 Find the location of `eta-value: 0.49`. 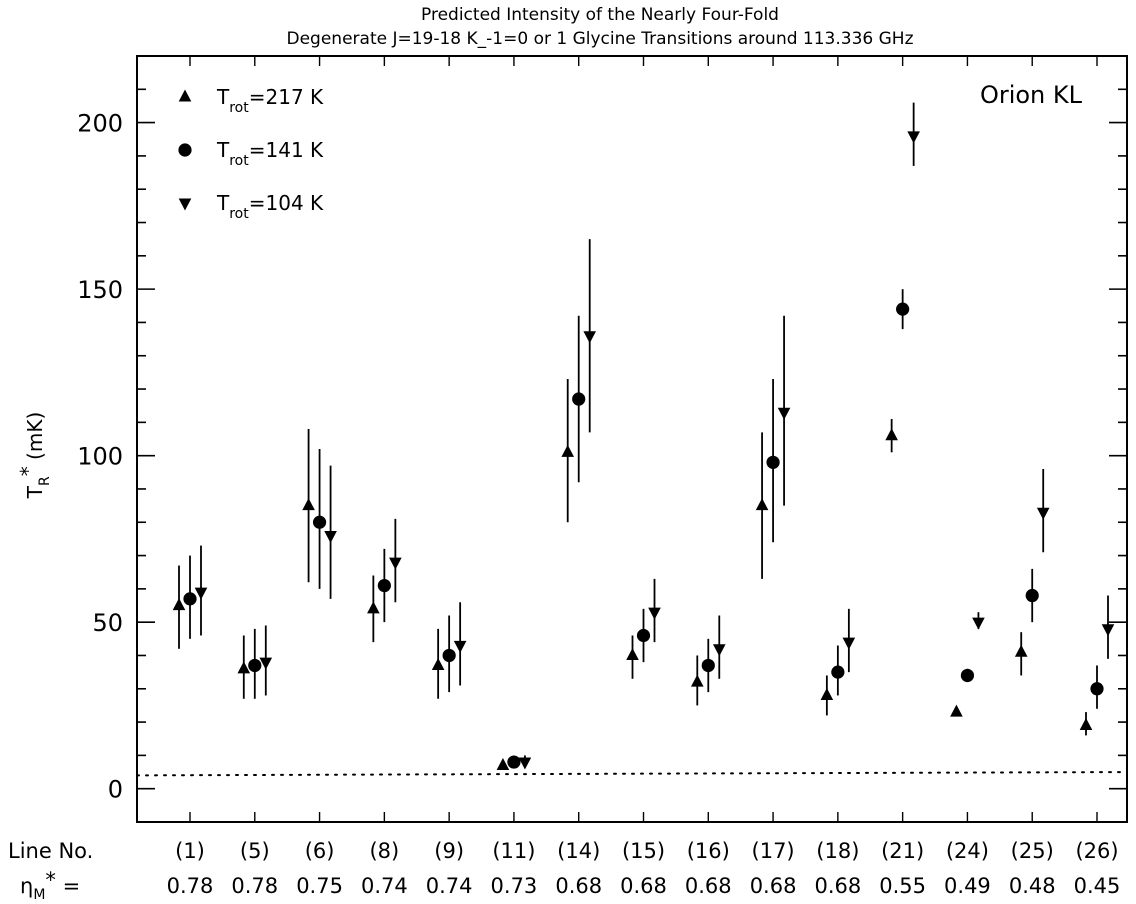

eta-value: 0.49 is located at coordinates (967, 886).